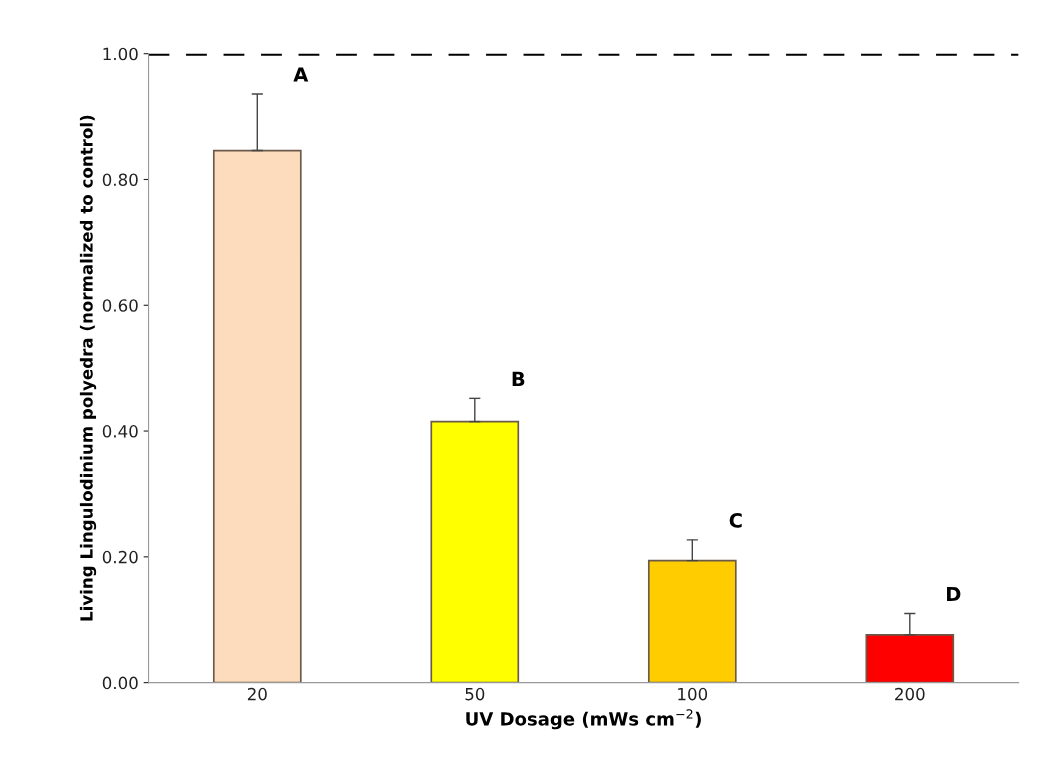  What do you see at coordinates (120, 180) in the screenshot?
I see `y-tick-label: 0.80` at bounding box center [120, 180].